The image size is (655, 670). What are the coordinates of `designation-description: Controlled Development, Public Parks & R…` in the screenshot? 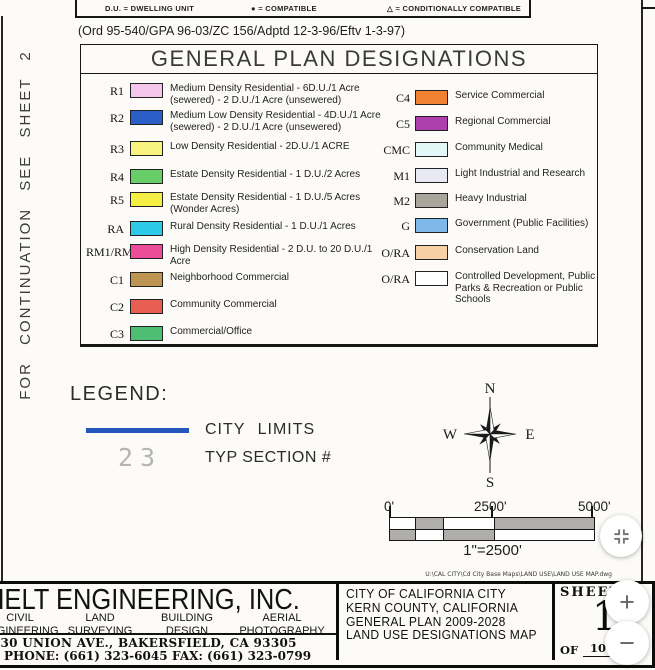 It's located at (525, 288).